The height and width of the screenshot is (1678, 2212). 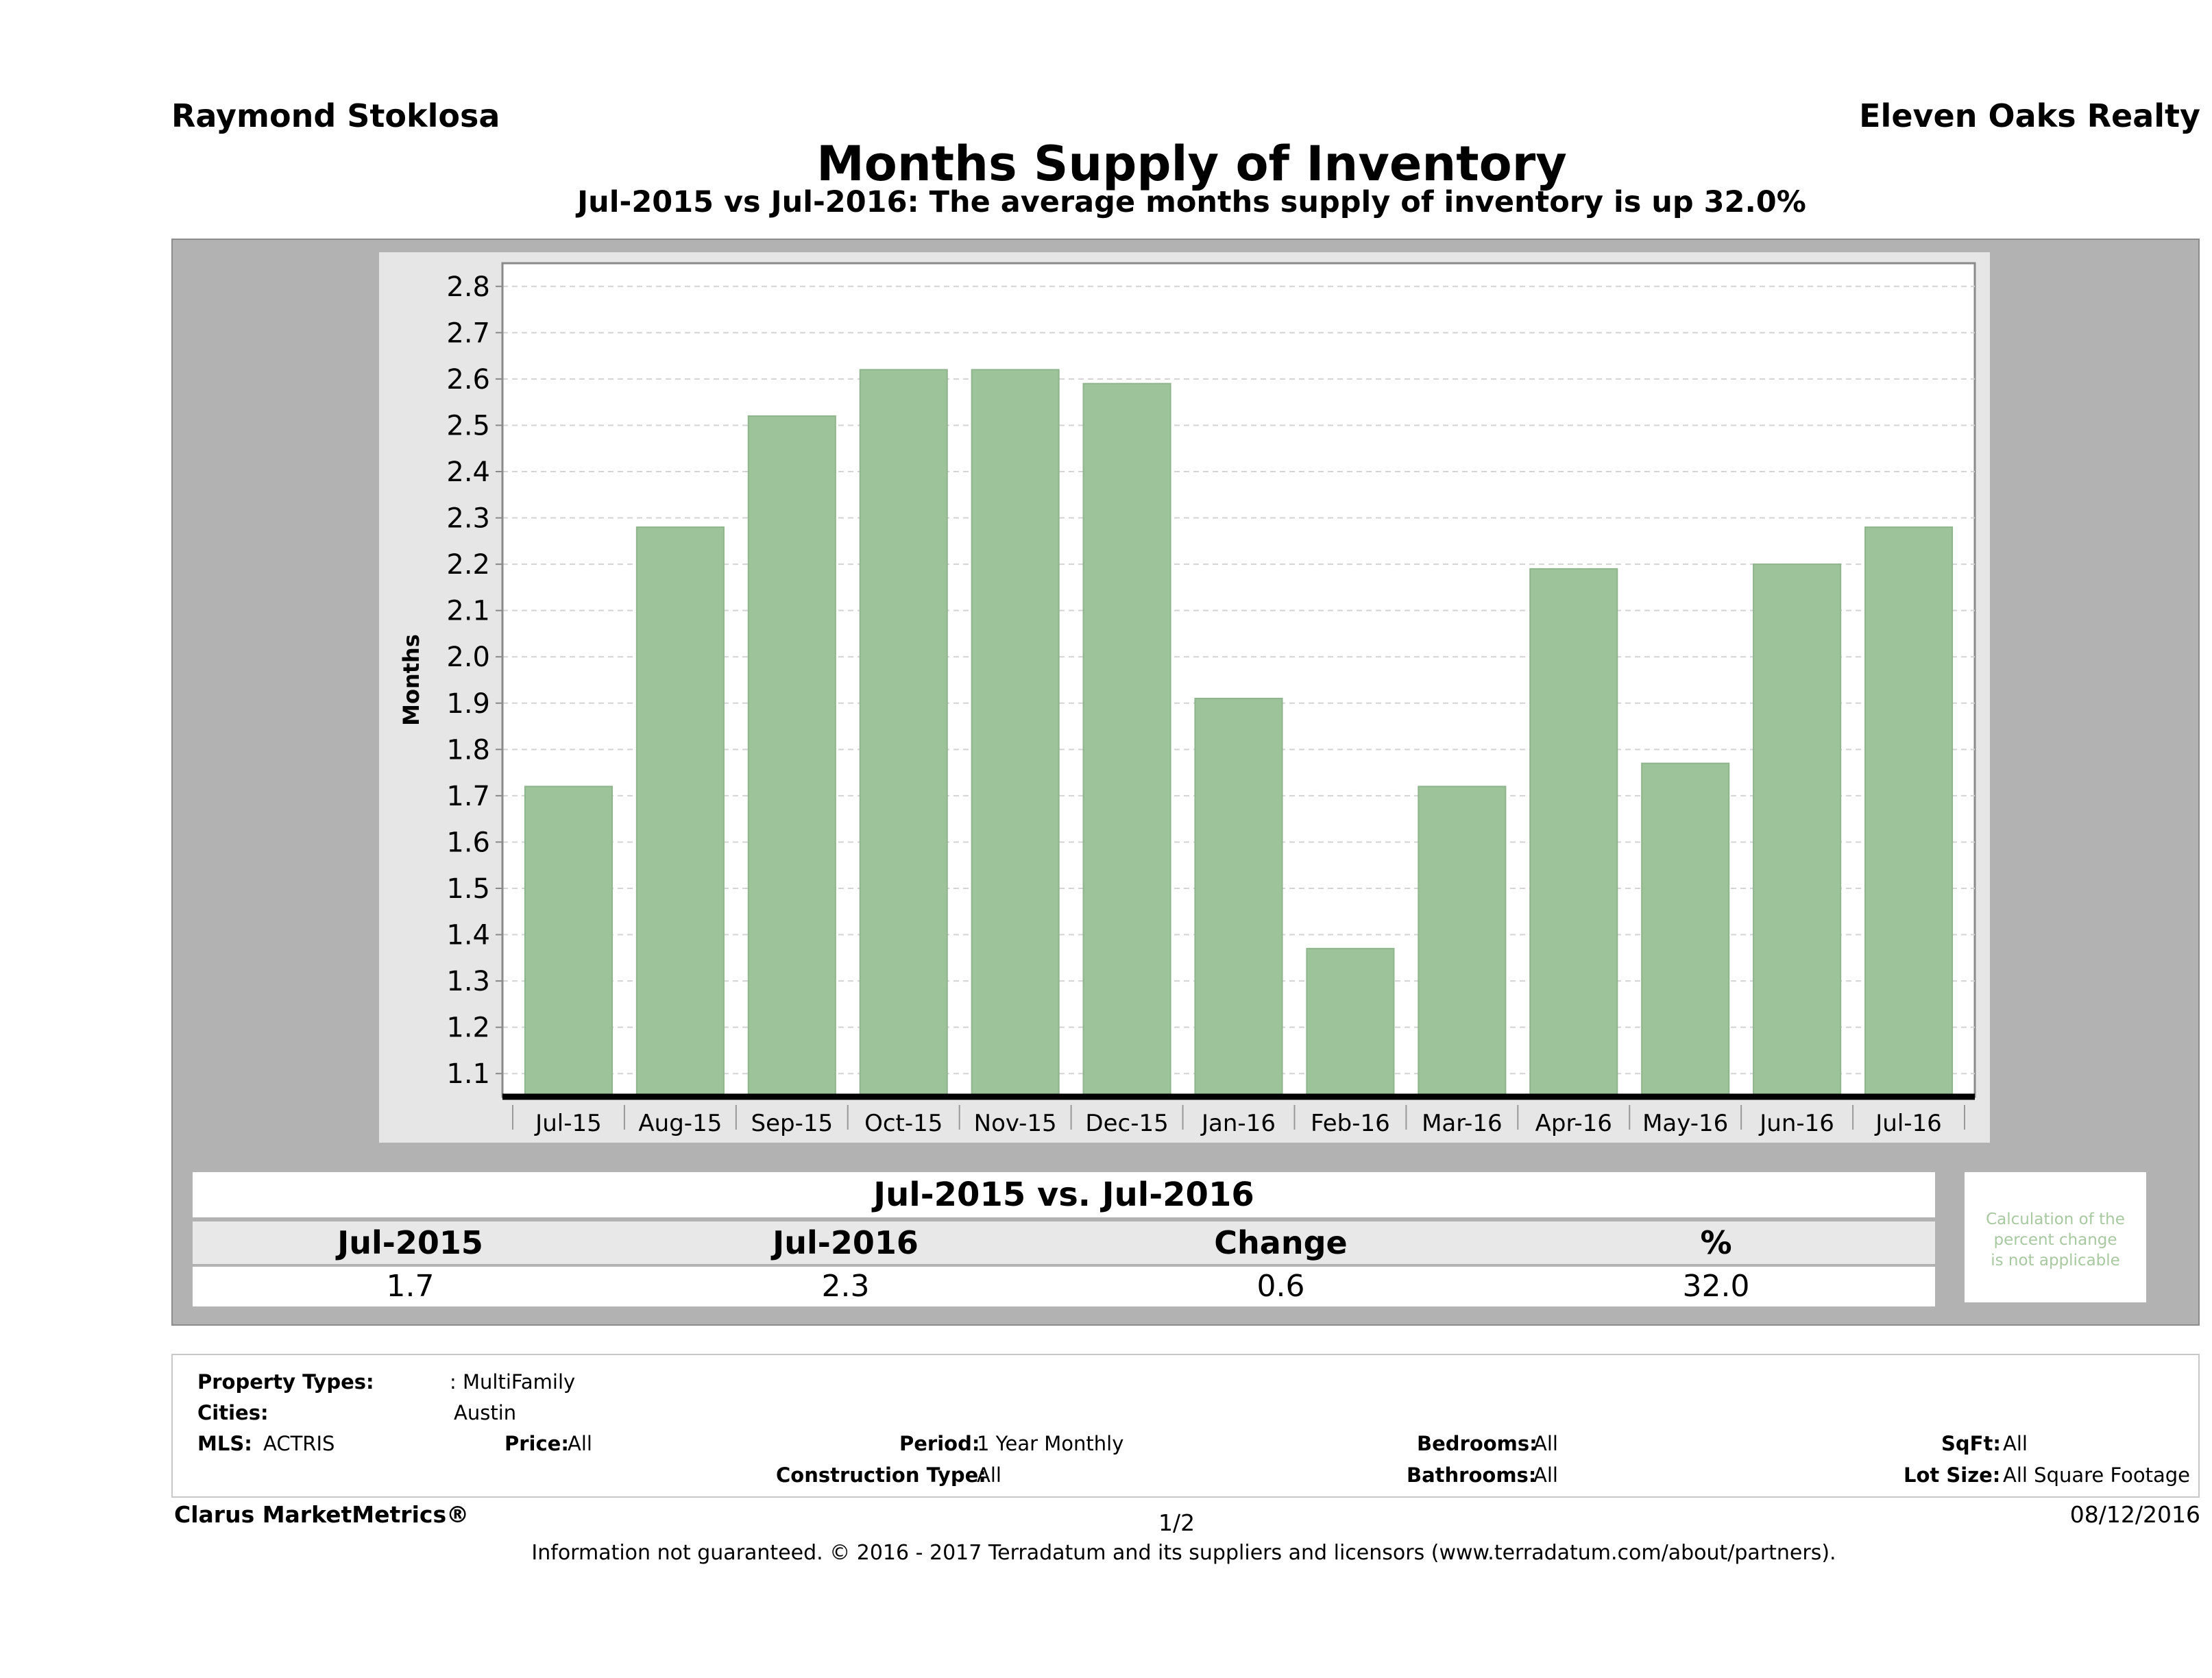 What do you see at coordinates (1281, 1286) in the screenshot?
I see `value-change: 0.6` at bounding box center [1281, 1286].